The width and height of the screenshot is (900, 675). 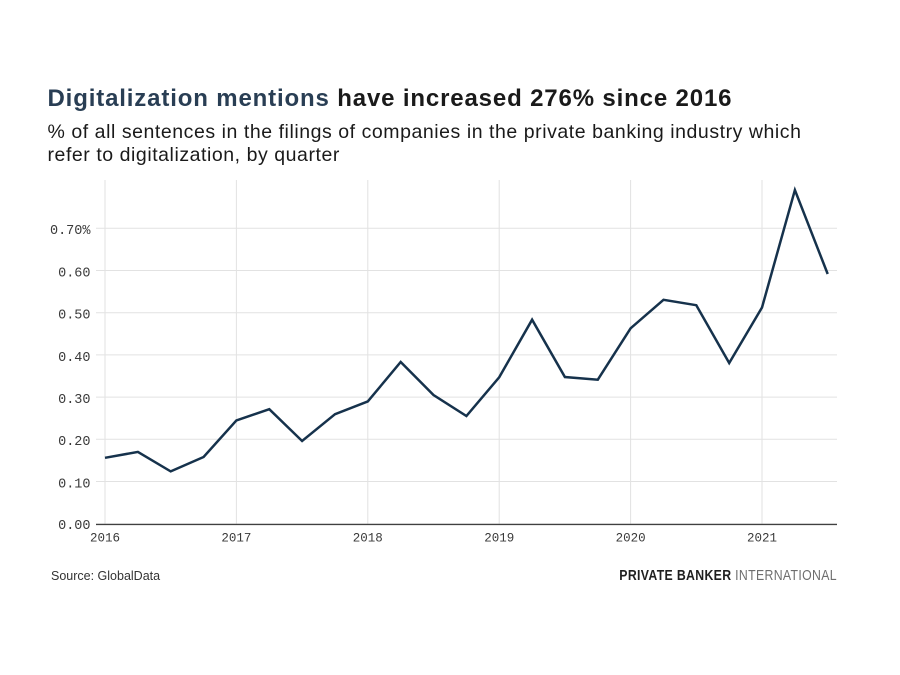 I want to click on svg-text: 0.10, so click(x=74, y=484).